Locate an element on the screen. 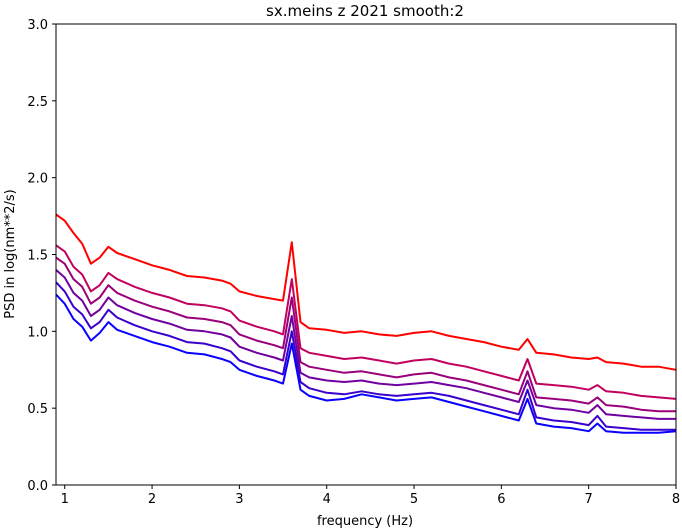 This screenshot has width=682, height=531. y-tick-label: 0.0 is located at coordinates (37, 486).